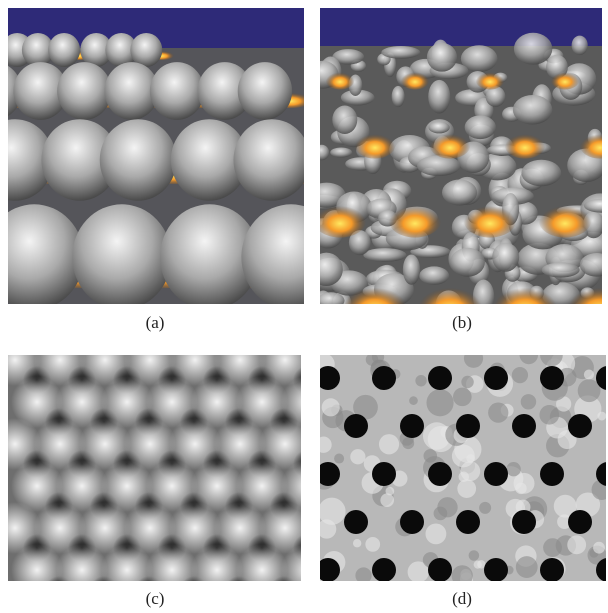  I want to click on panel-label: (c), so click(155, 598).